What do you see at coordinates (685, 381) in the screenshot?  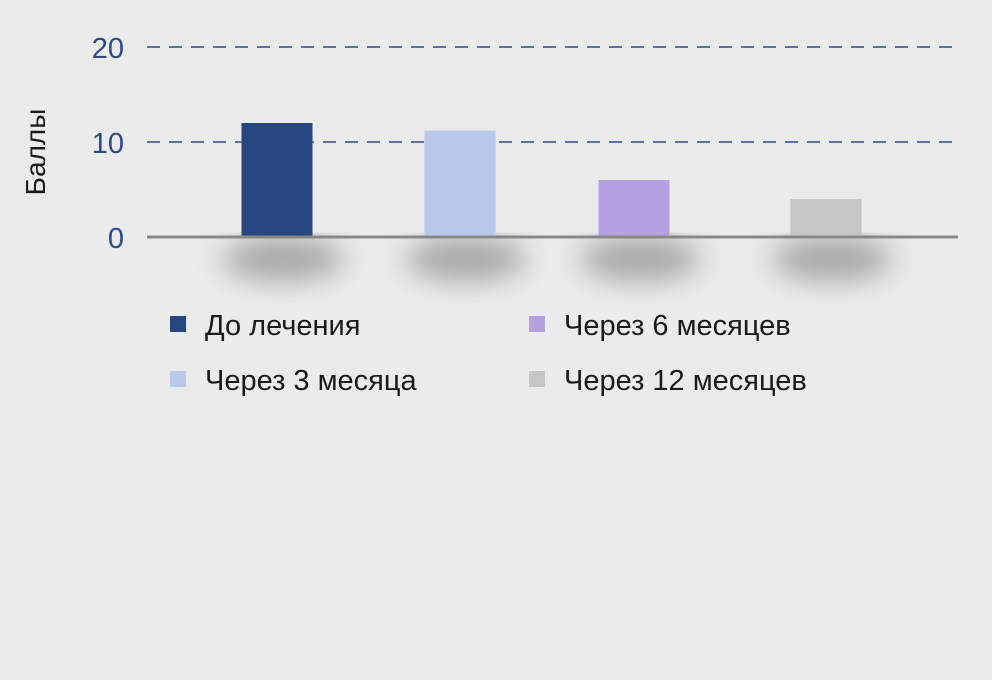 I see `legend-label-4: Через 12 месяцев` at bounding box center [685, 381].